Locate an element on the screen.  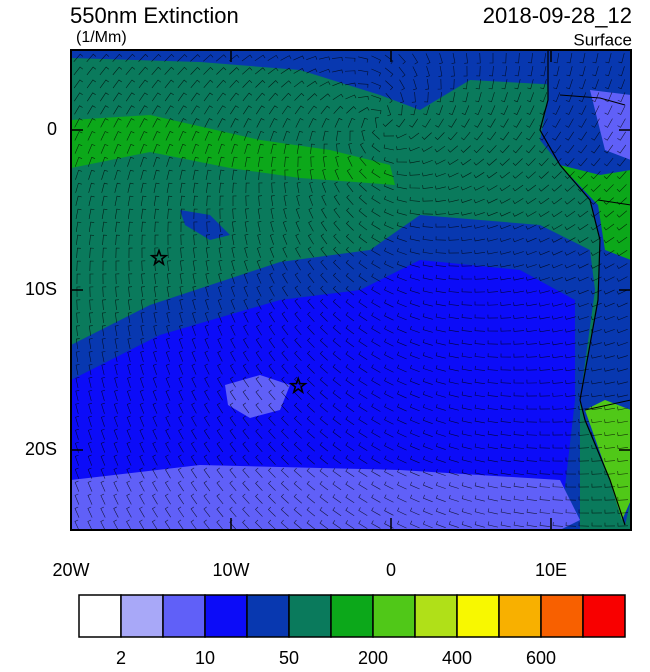
borders is located at coordinates (595, 252).